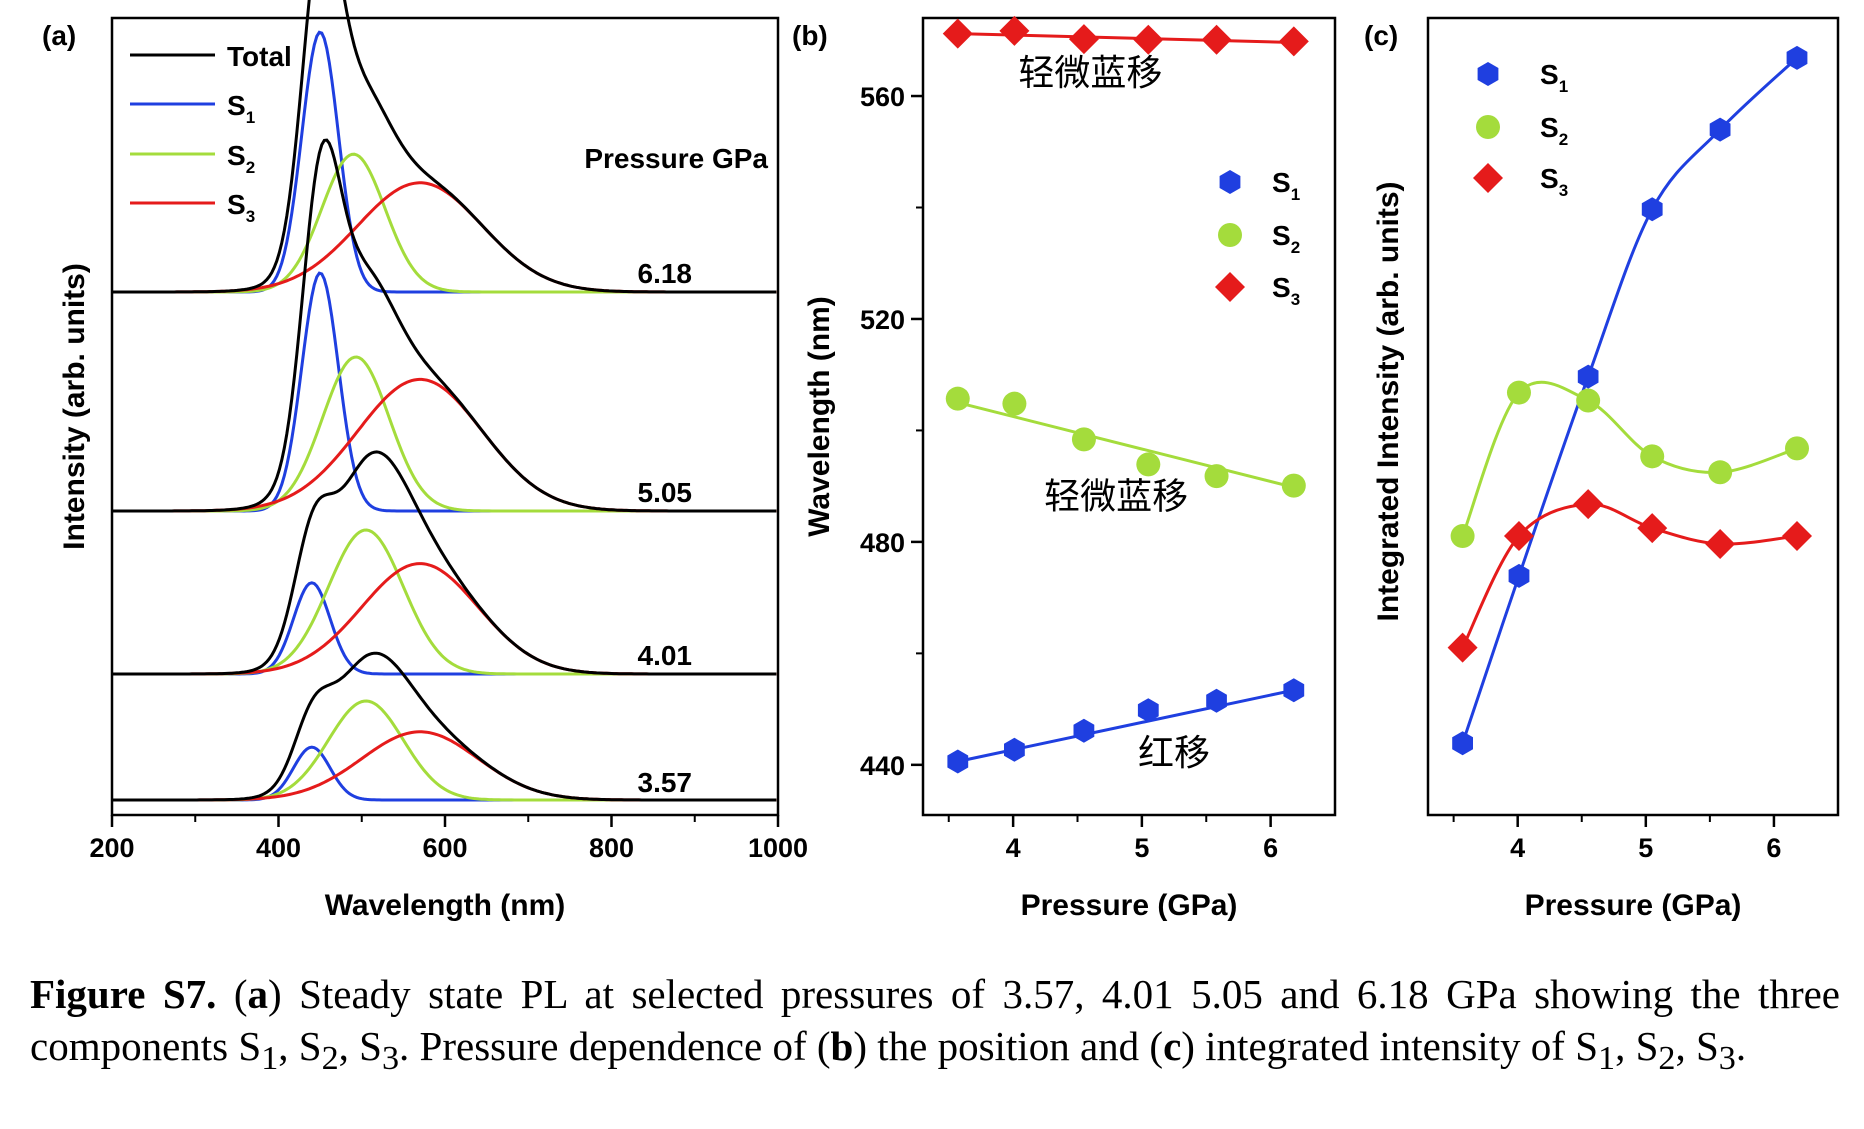 The height and width of the screenshot is (1129, 1864). I want to click on caption-ref-c: c, so click(1172, 1046).